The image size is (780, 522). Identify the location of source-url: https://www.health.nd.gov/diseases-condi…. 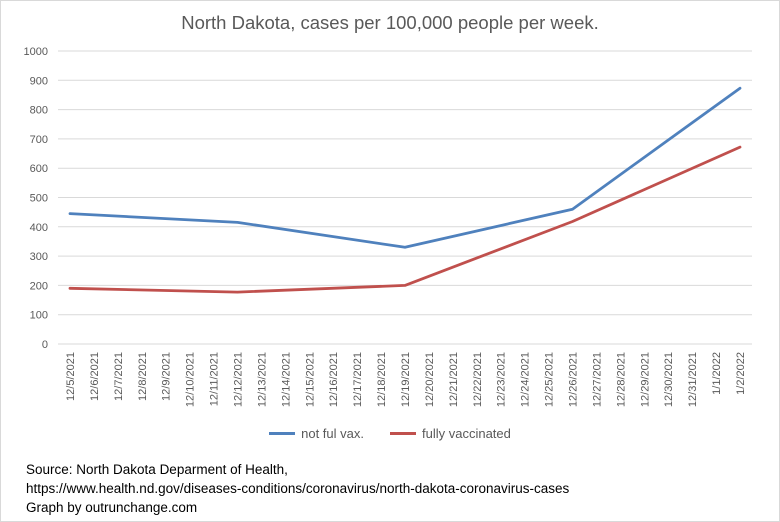
(298, 488).